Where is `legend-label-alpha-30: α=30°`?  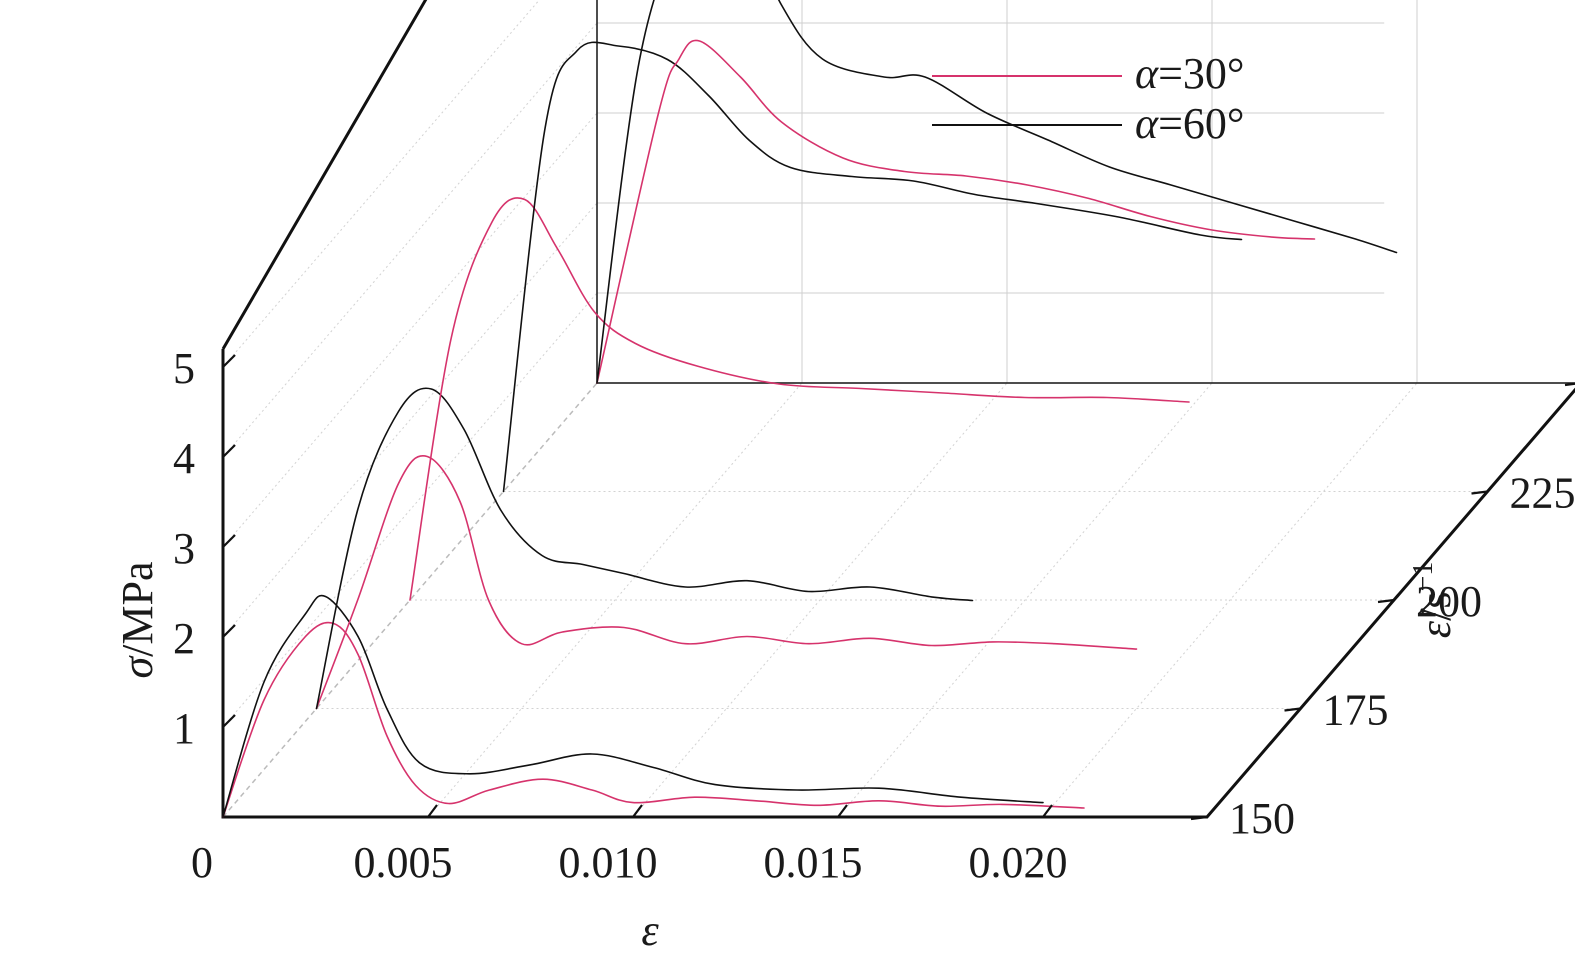
legend-label-alpha-30: α=30° is located at coordinates (1190, 73).